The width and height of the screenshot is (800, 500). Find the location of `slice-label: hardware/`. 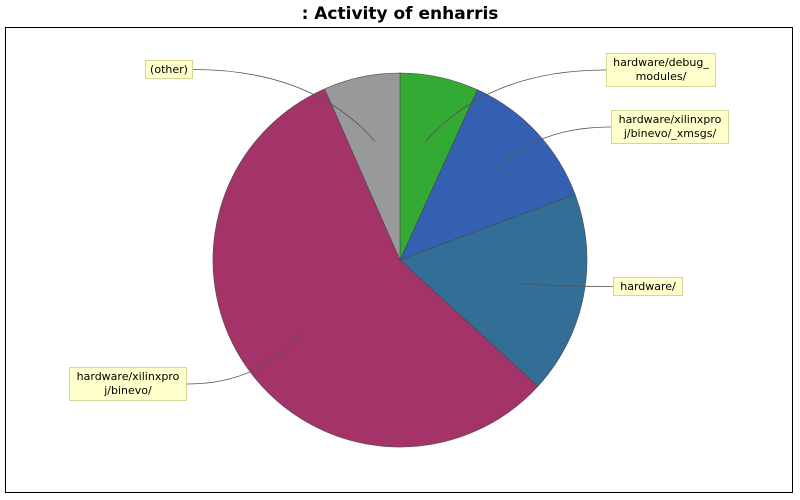

slice-label: hardware/ is located at coordinates (648, 286).